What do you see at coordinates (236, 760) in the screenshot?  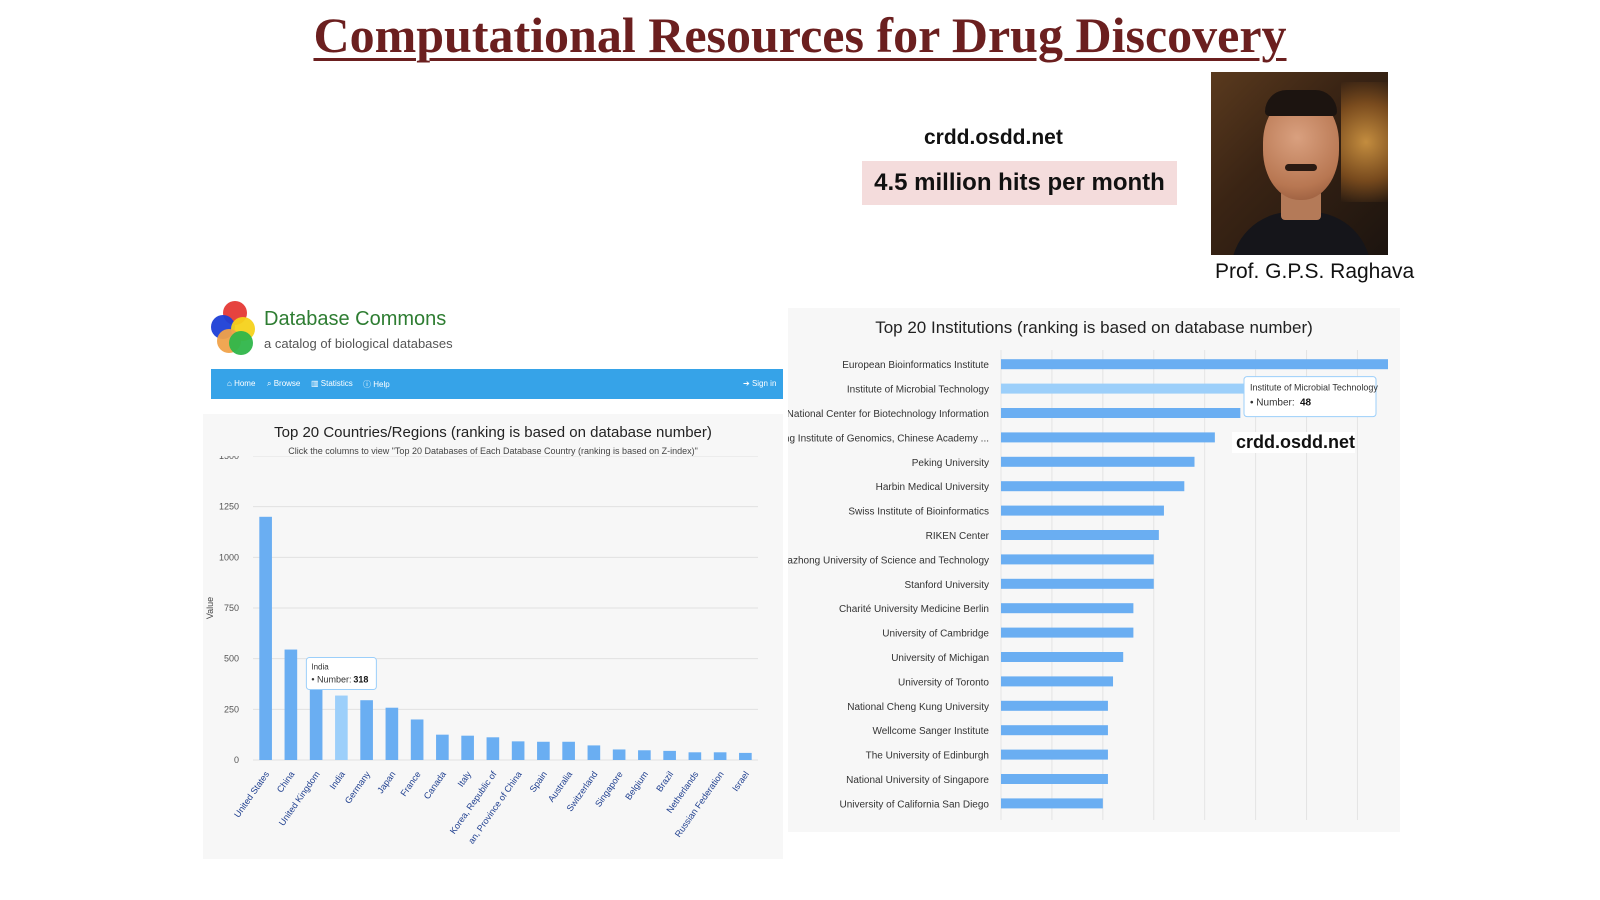 I see `y-tick-label: 0` at bounding box center [236, 760].